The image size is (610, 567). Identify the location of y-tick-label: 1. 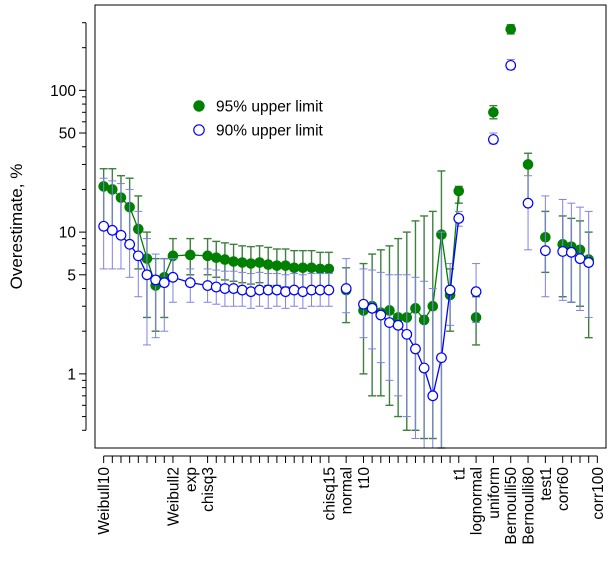
(71, 374).